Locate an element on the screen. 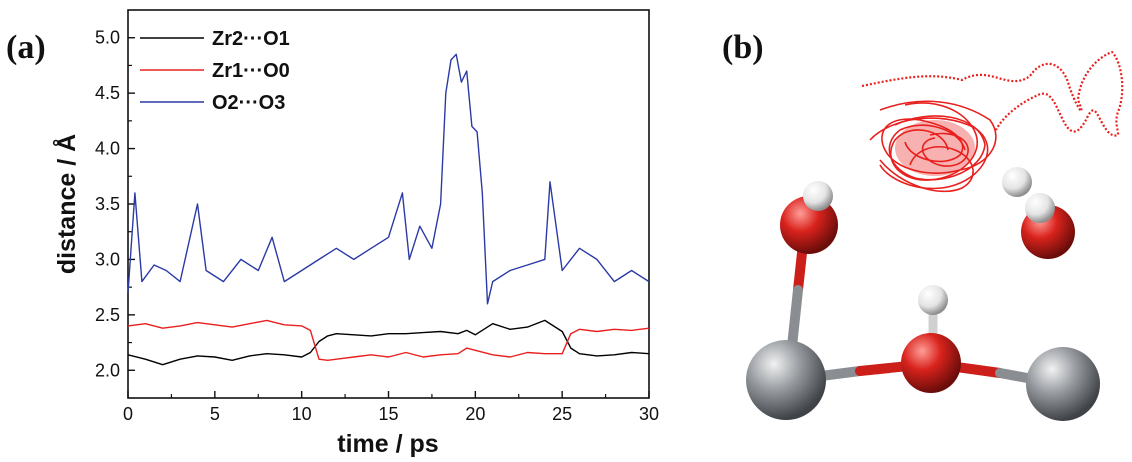 The width and height of the screenshot is (1132, 462). x-tick-label: 5 is located at coordinates (215, 414).